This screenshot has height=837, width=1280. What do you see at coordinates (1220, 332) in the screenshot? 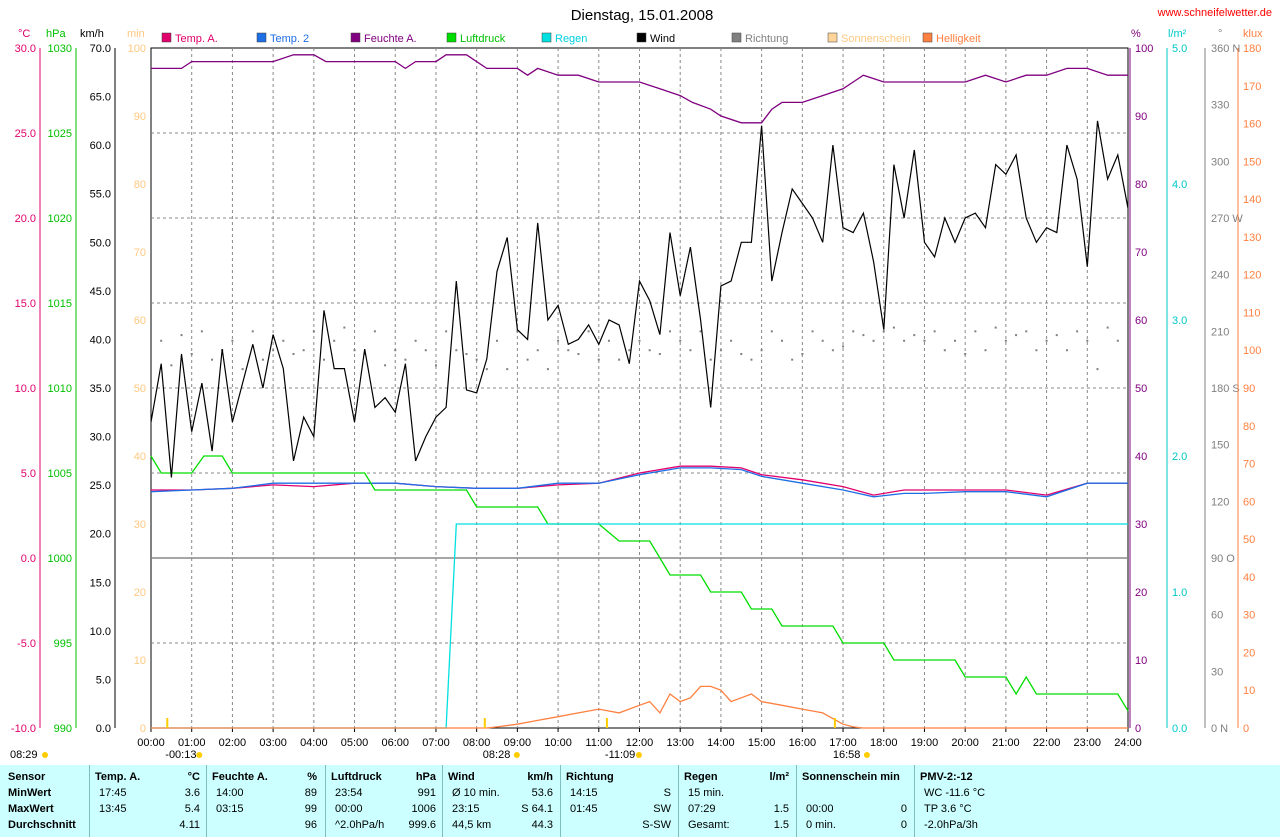
I see `direction-tick-label: 210` at bounding box center [1220, 332].